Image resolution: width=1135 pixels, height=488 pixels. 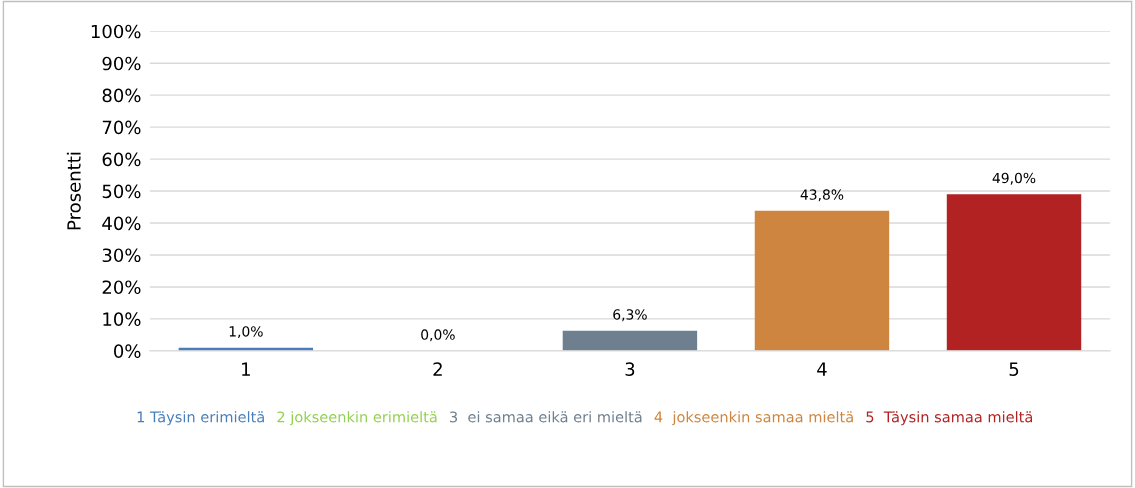 I want to click on y-tick-label: 80%, so click(x=121, y=95).